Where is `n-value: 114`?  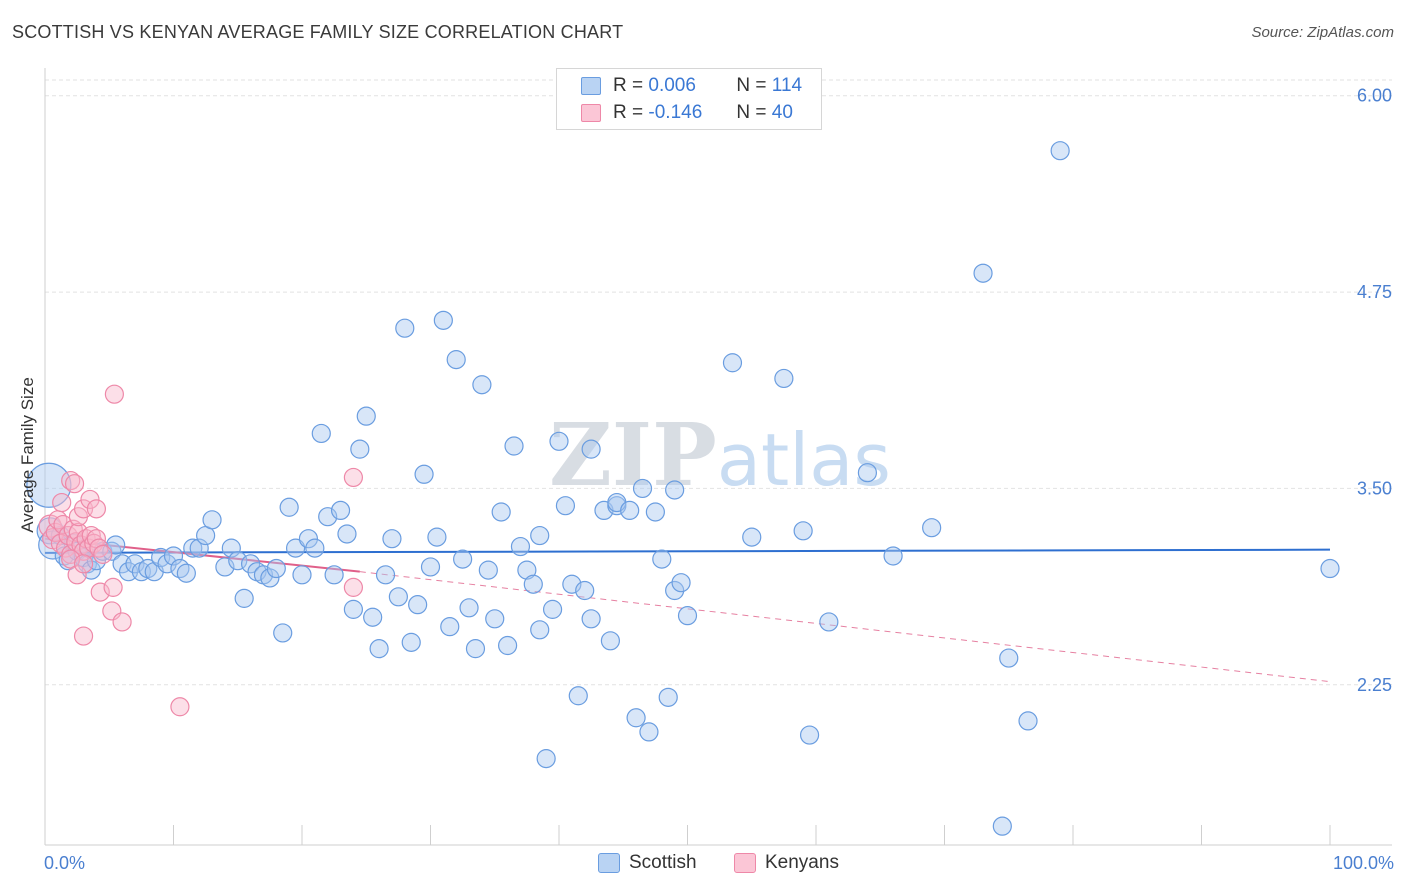 n-value: 114 is located at coordinates (787, 85).